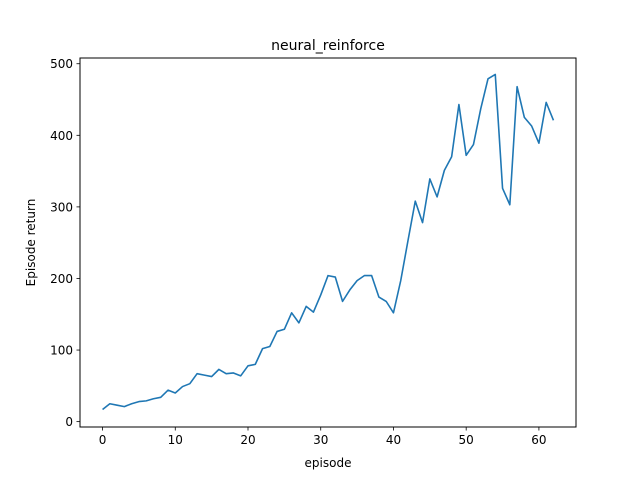 The width and height of the screenshot is (640, 484). I want to click on y-tick-label: 200, so click(61, 279).